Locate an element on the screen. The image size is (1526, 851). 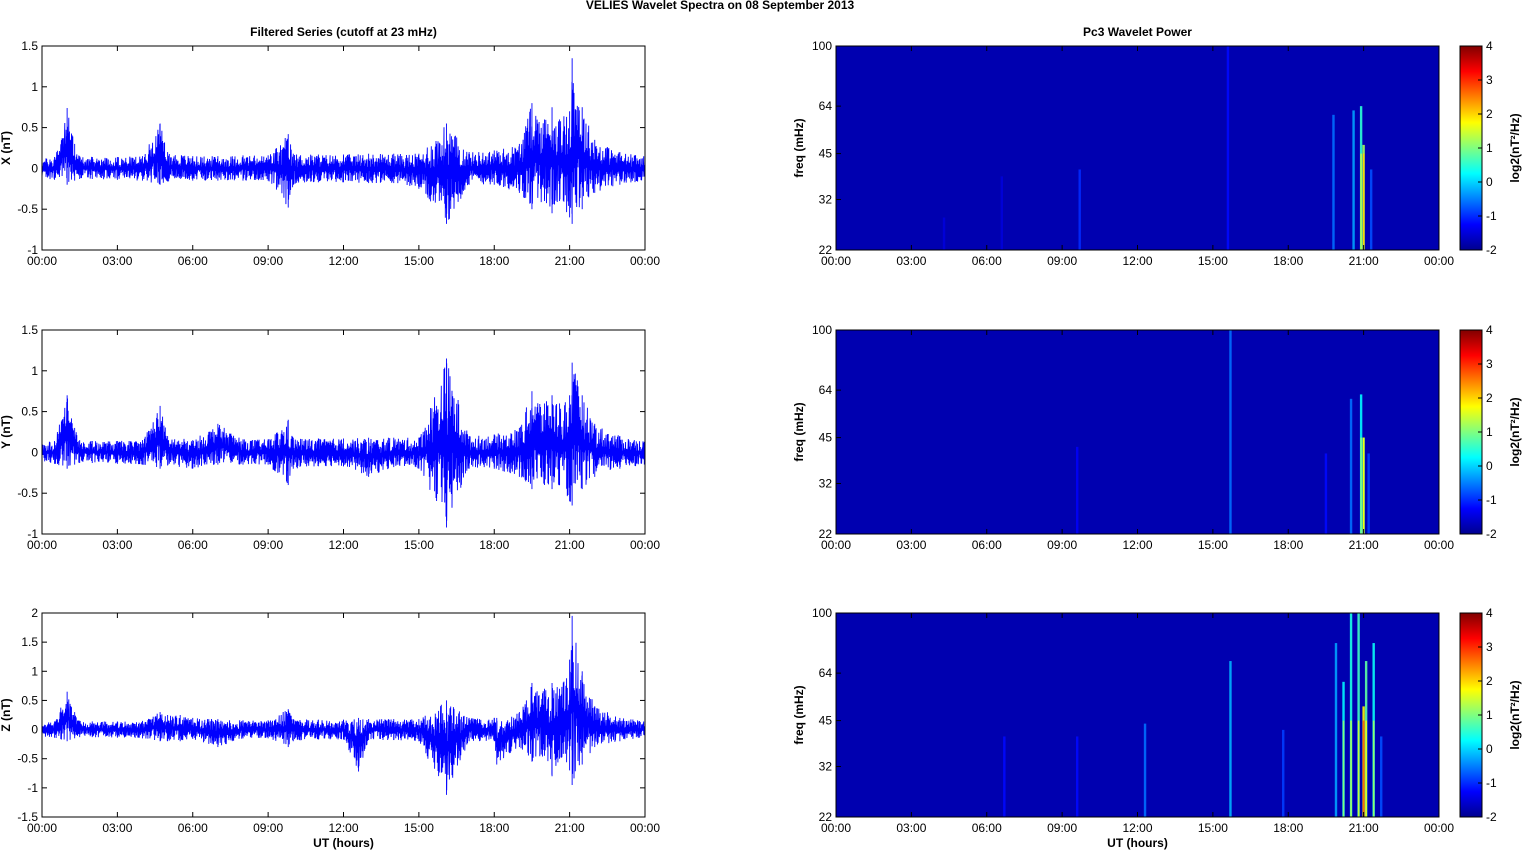
y-tick-label: -1.5 is located at coordinates (27, 817).